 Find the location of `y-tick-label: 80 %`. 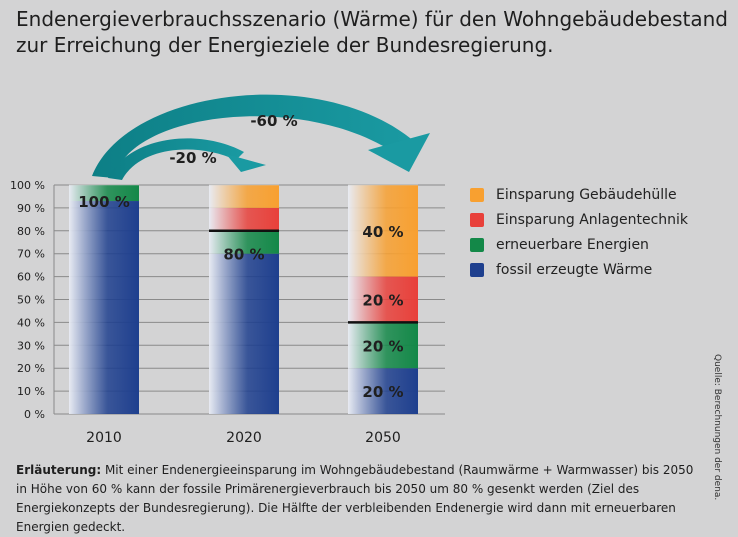

y-tick-label: 80 % is located at coordinates (31, 231).